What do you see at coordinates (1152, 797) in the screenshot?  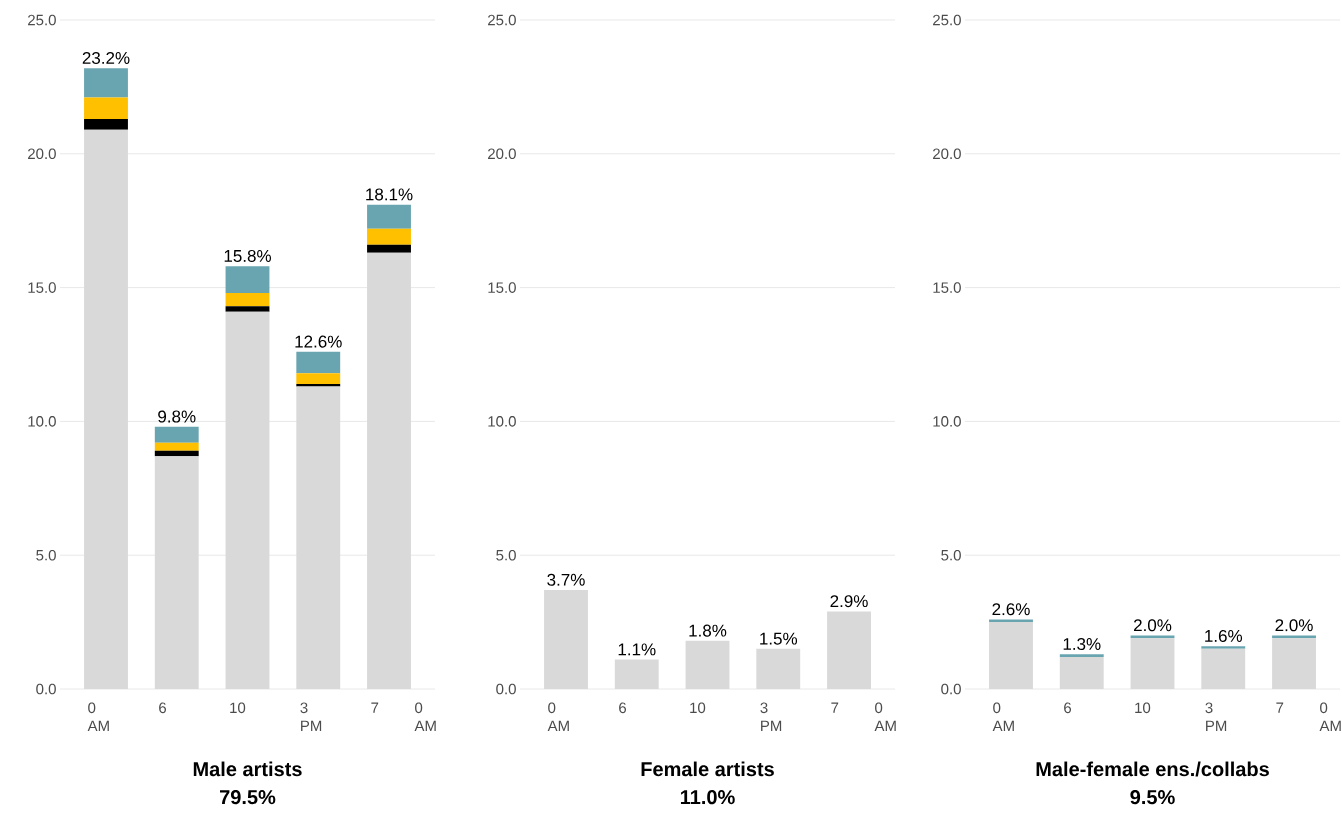 I see `text: 9.5%` at bounding box center [1152, 797].